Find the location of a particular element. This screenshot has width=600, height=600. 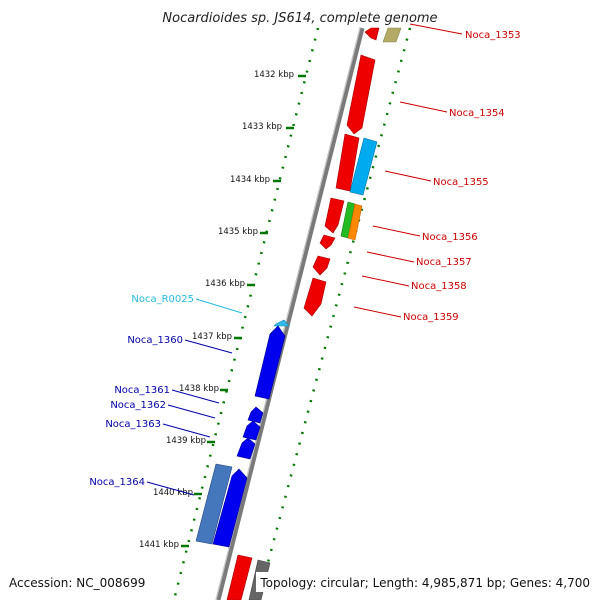

kbp-label: 1439 kbp is located at coordinates (186, 441).